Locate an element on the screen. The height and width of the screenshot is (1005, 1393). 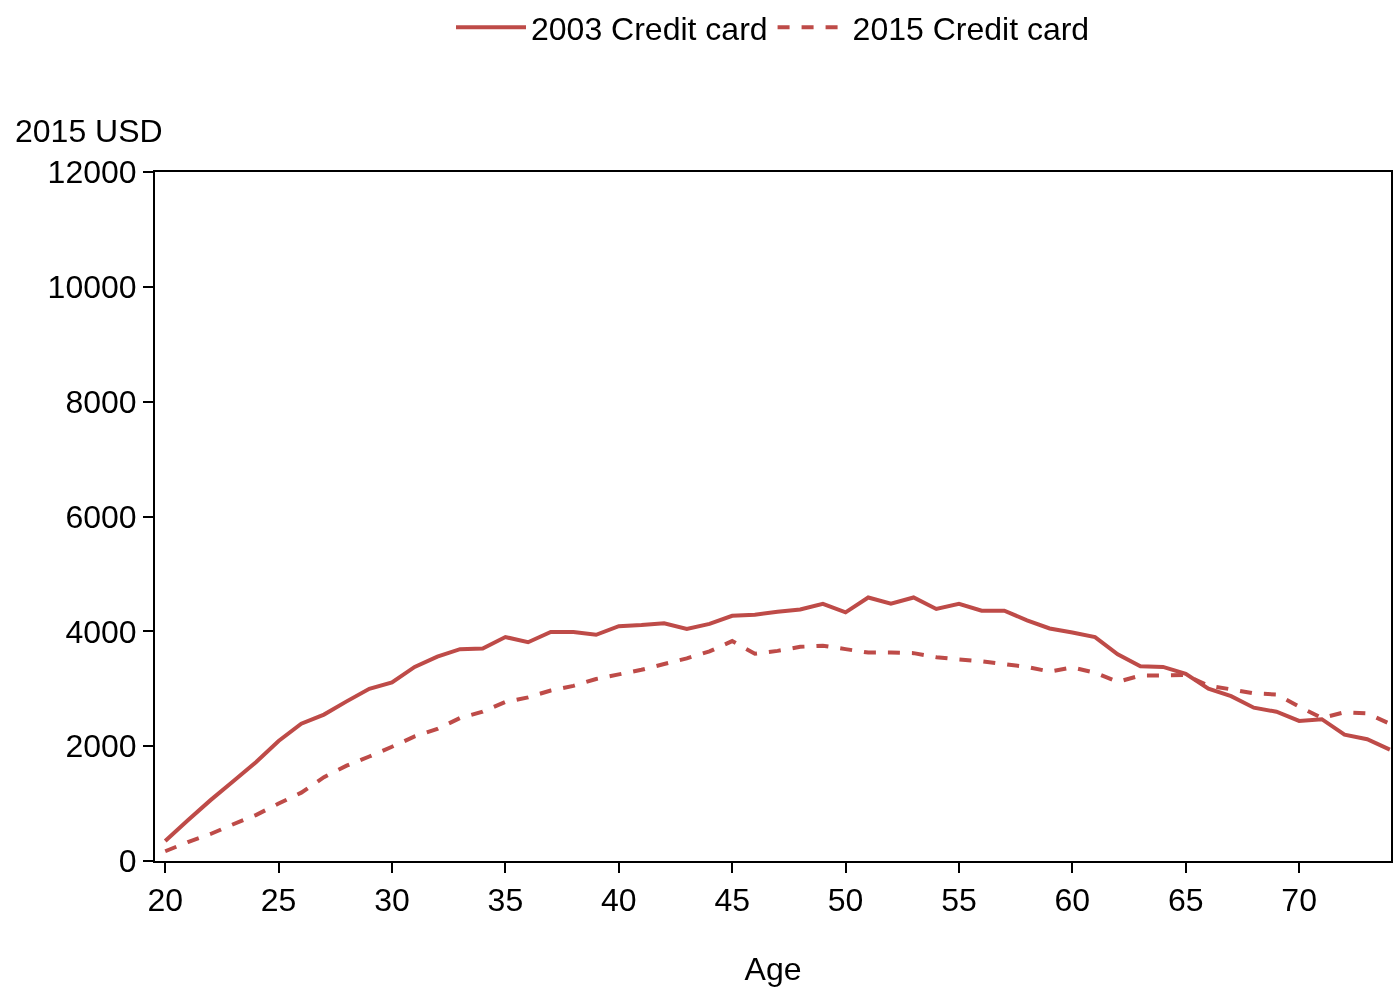
x-axis-title: Age is located at coordinates (773, 968).